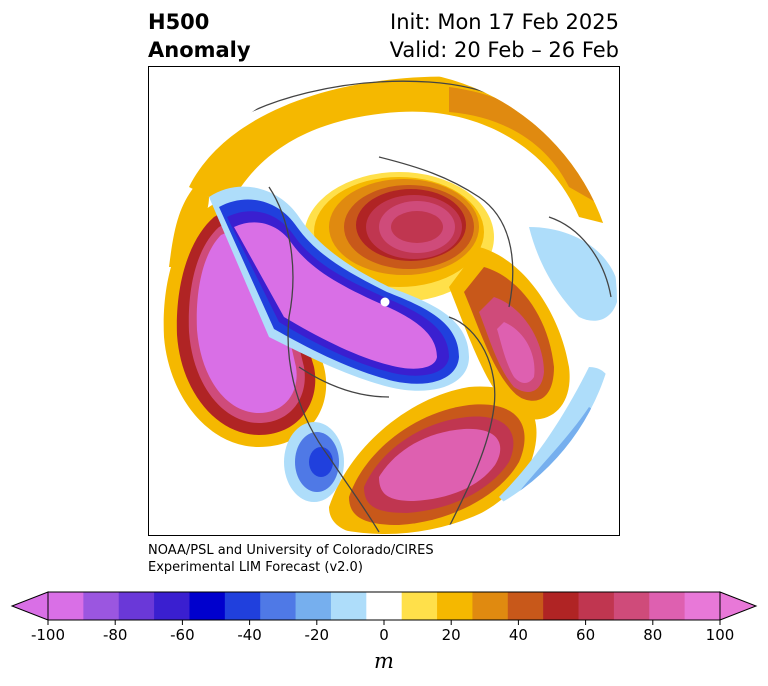  I want to click on anomaly-negative-canada, so click(339, 288).